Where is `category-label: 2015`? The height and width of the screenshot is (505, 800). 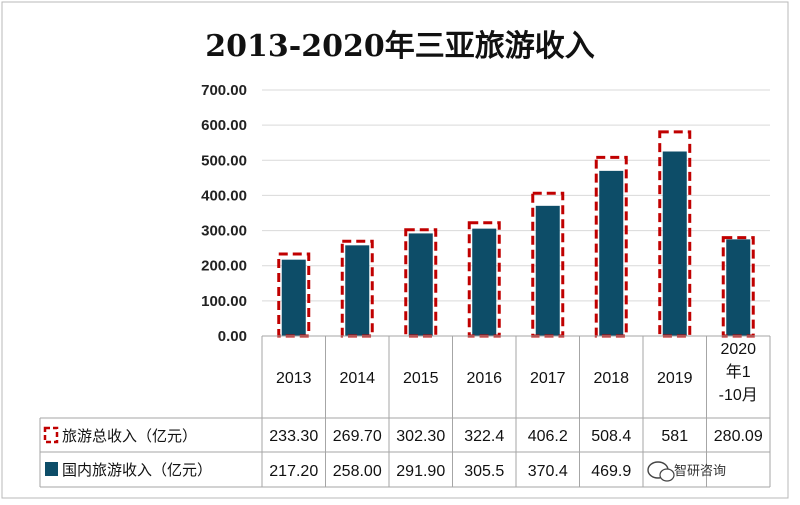 category-label: 2015 is located at coordinates (421, 378).